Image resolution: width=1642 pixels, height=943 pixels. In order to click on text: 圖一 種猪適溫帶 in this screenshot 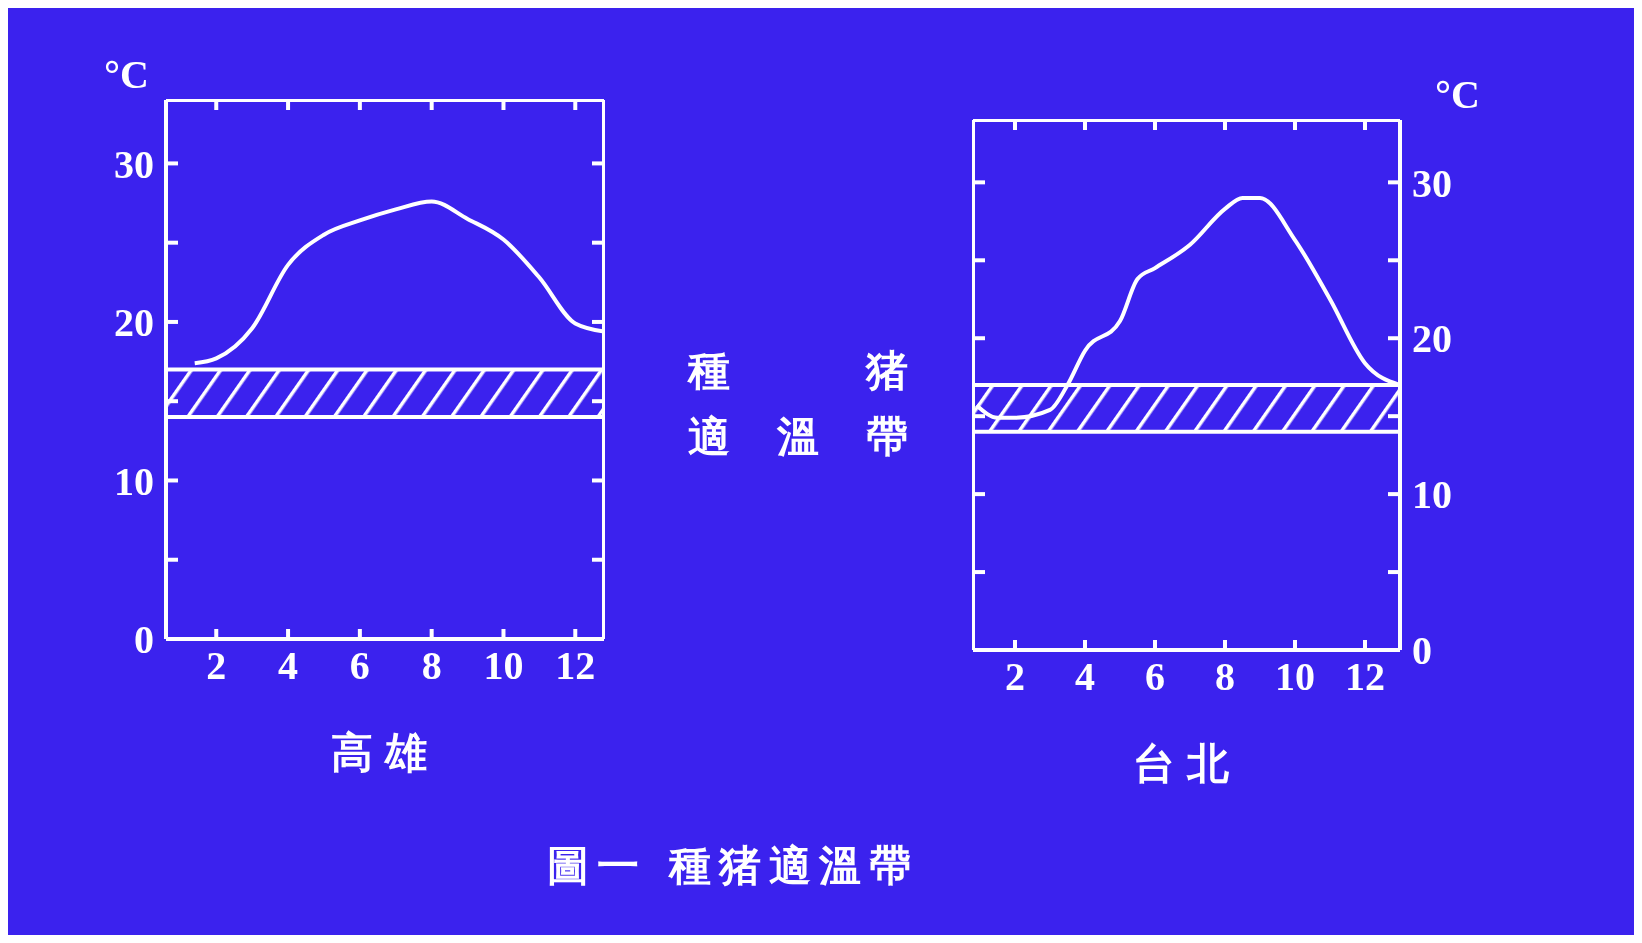, I will do `click(733, 866)`.